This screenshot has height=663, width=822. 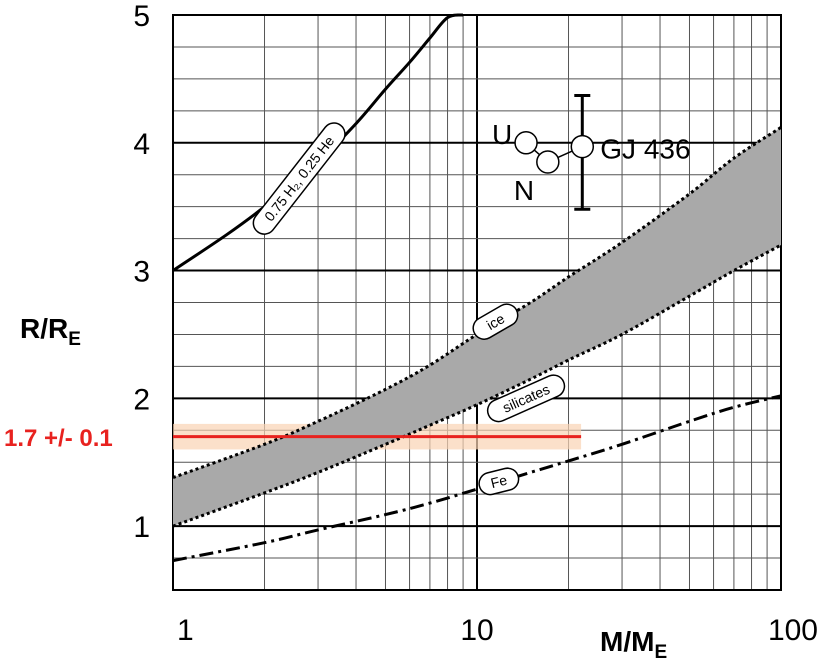 I want to click on y-axis-label-subscript: E, so click(x=74, y=339).